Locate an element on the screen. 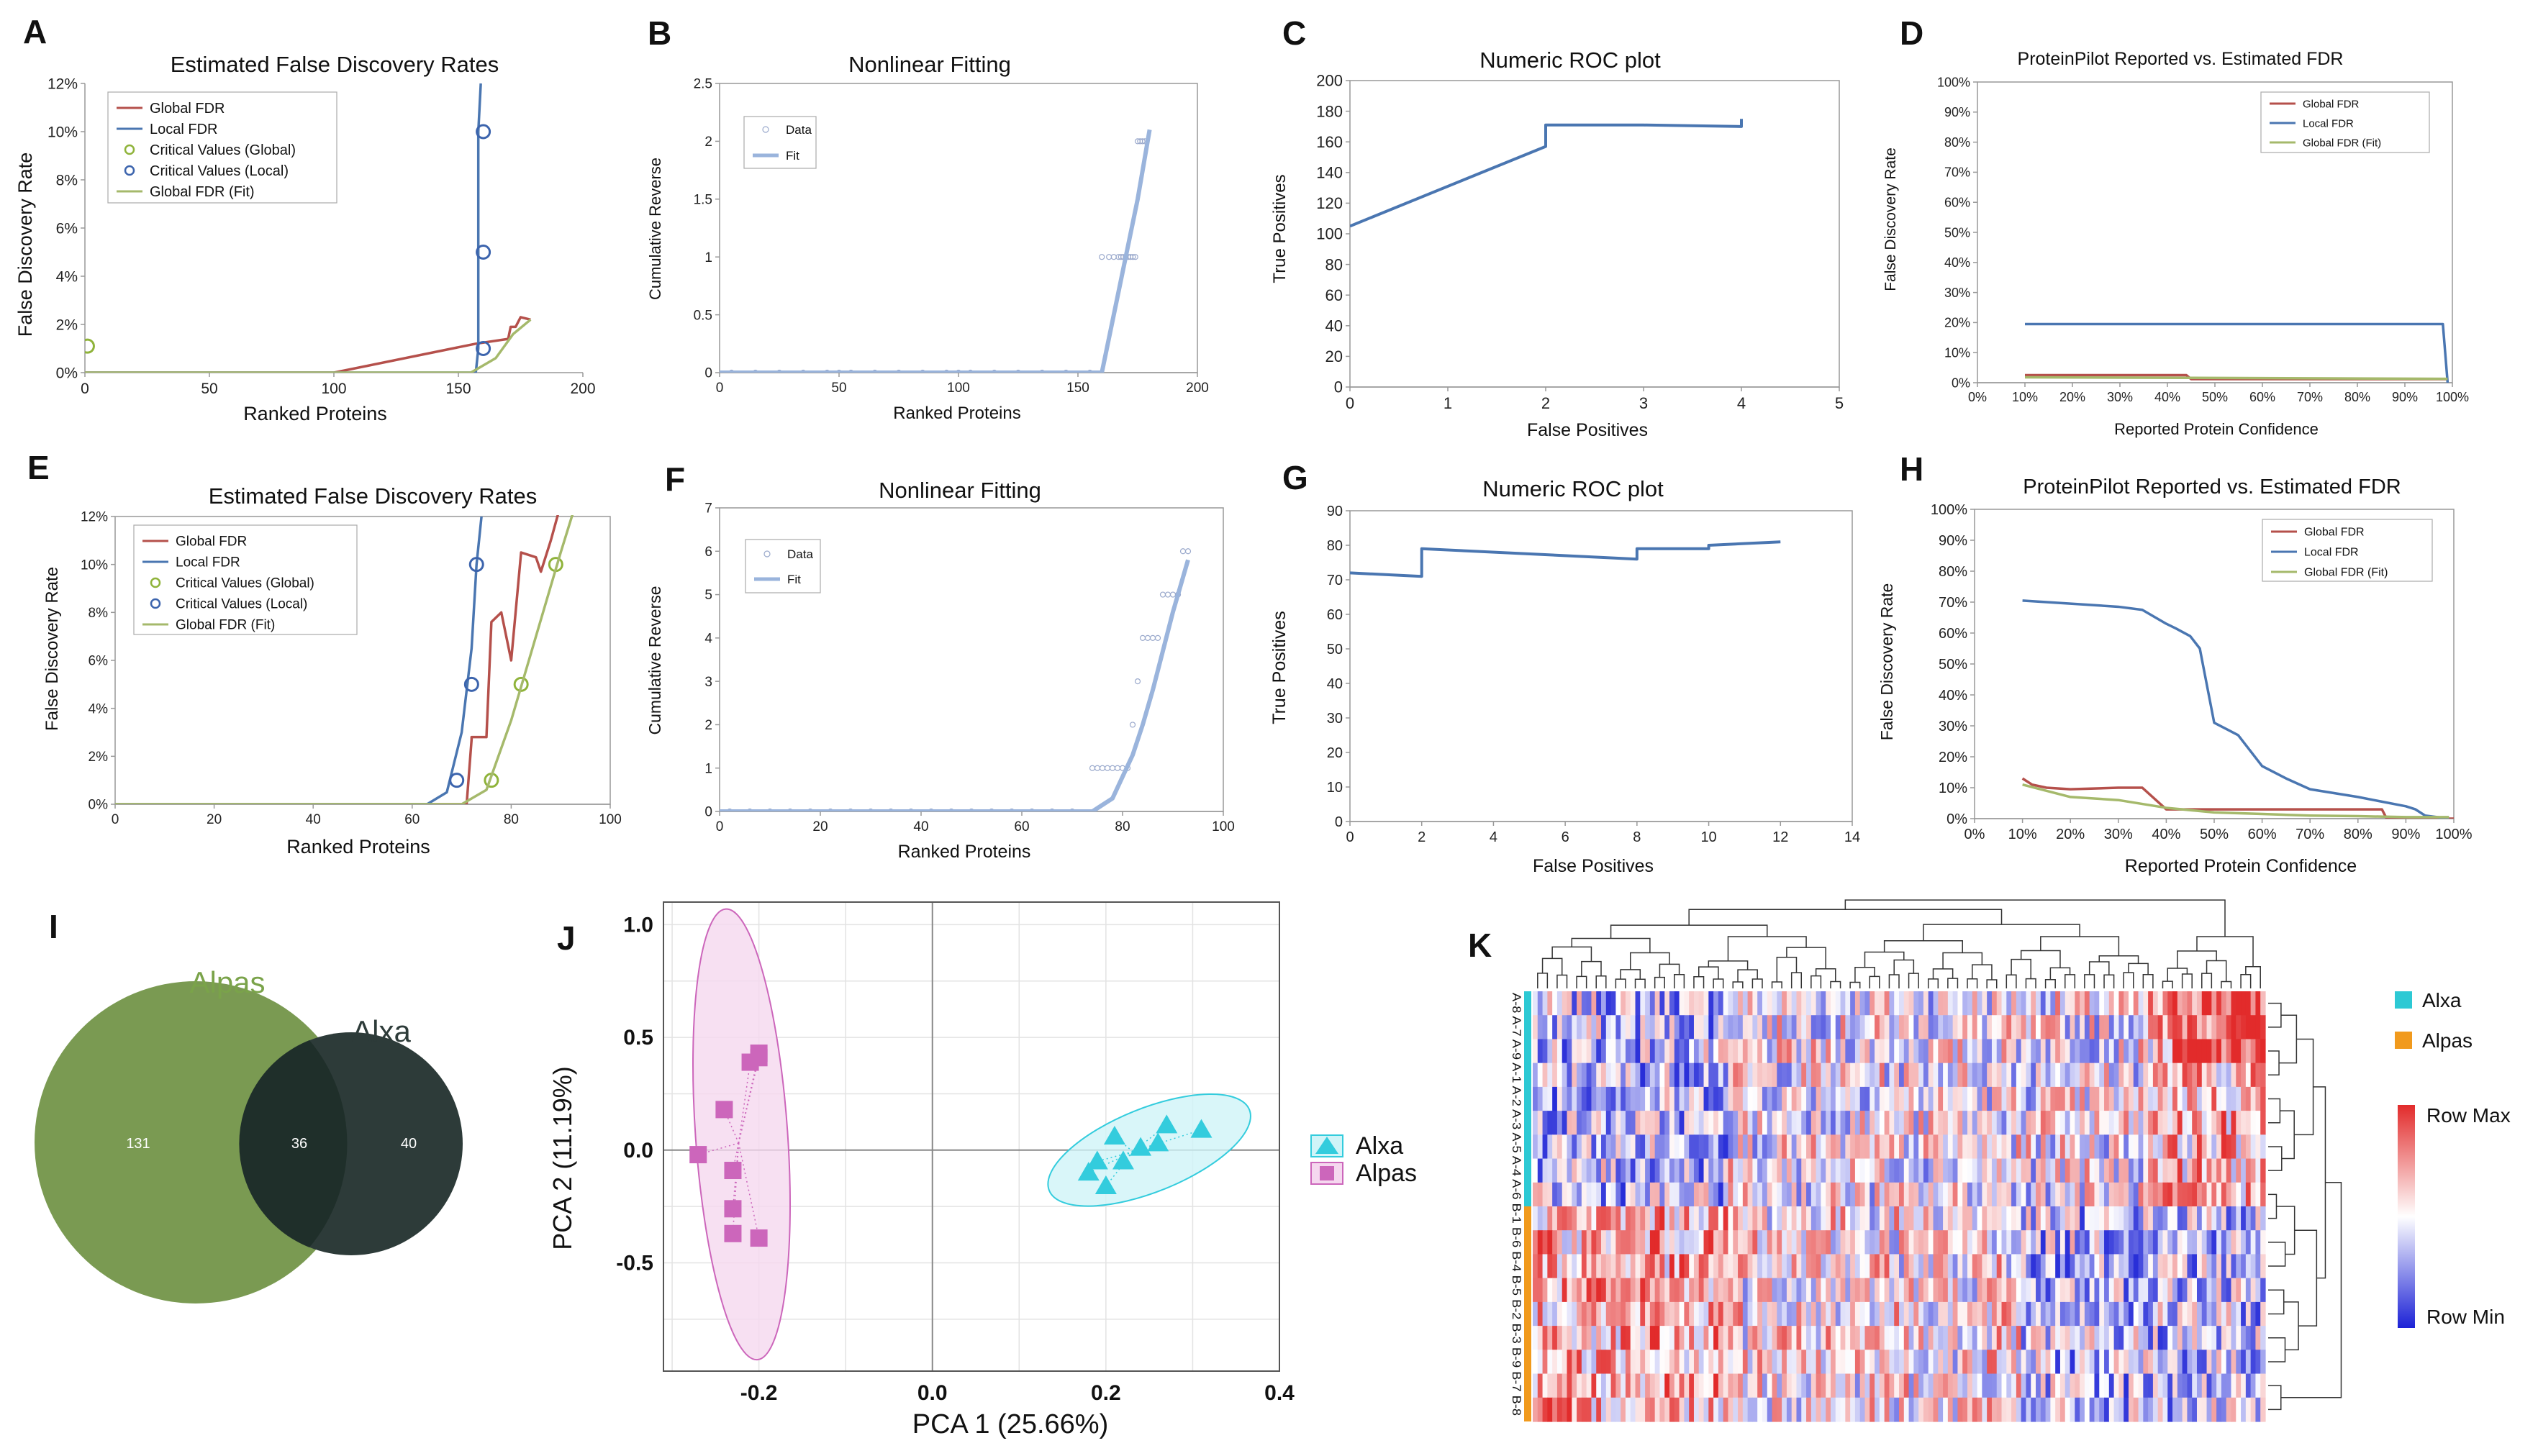  y-tick-label: 0% is located at coordinates (99, 805).